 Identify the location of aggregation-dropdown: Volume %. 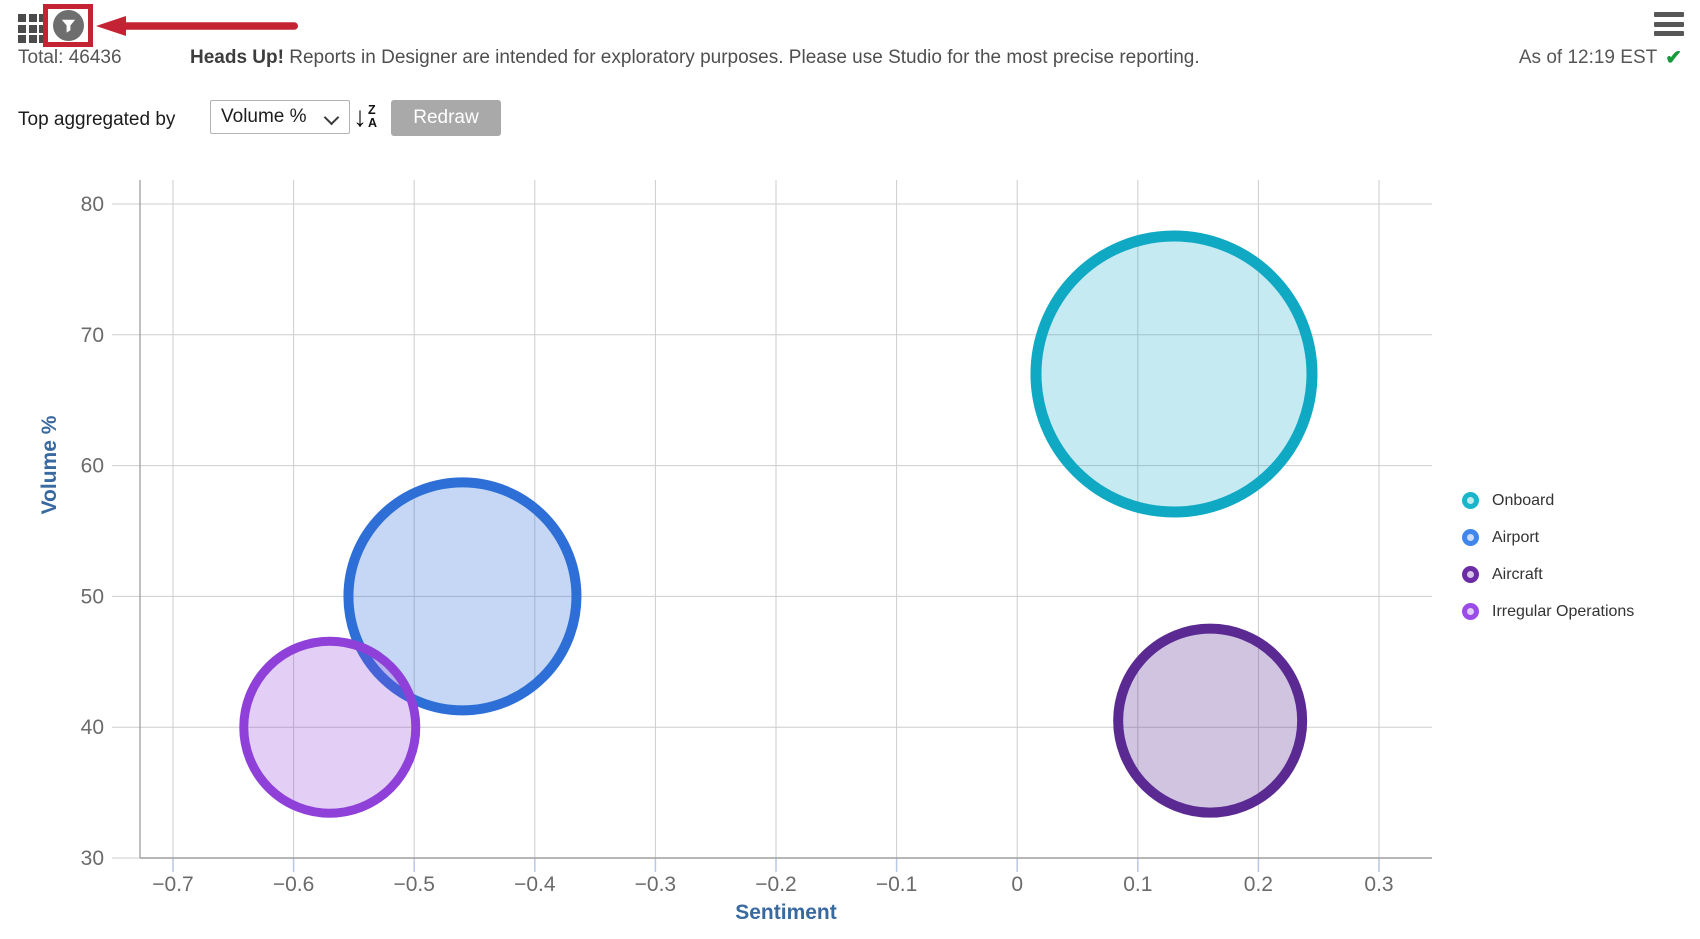
(280, 117).